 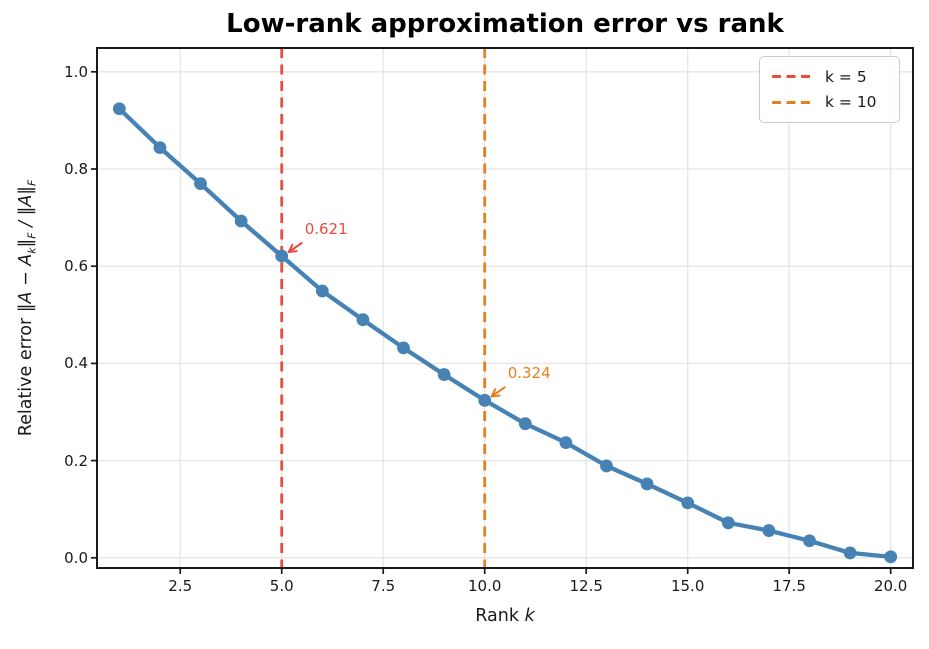 What do you see at coordinates (76, 557) in the screenshot?
I see `y-tick-label: 0.0` at bounding box center [76, 557].